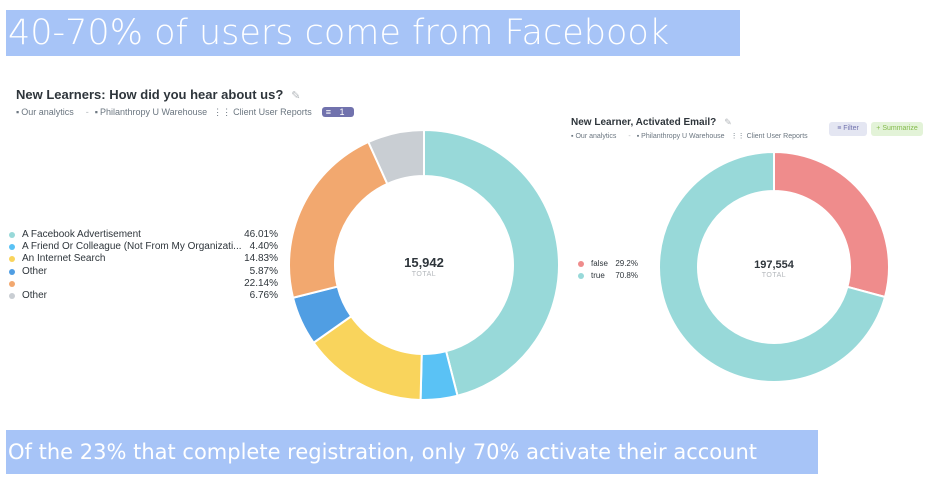 This screenshot has width=928, height=502. Describe the element at coordinates (596, 136) in the screenshot. I see `right-crumb-collection: Our analytics` at that location.